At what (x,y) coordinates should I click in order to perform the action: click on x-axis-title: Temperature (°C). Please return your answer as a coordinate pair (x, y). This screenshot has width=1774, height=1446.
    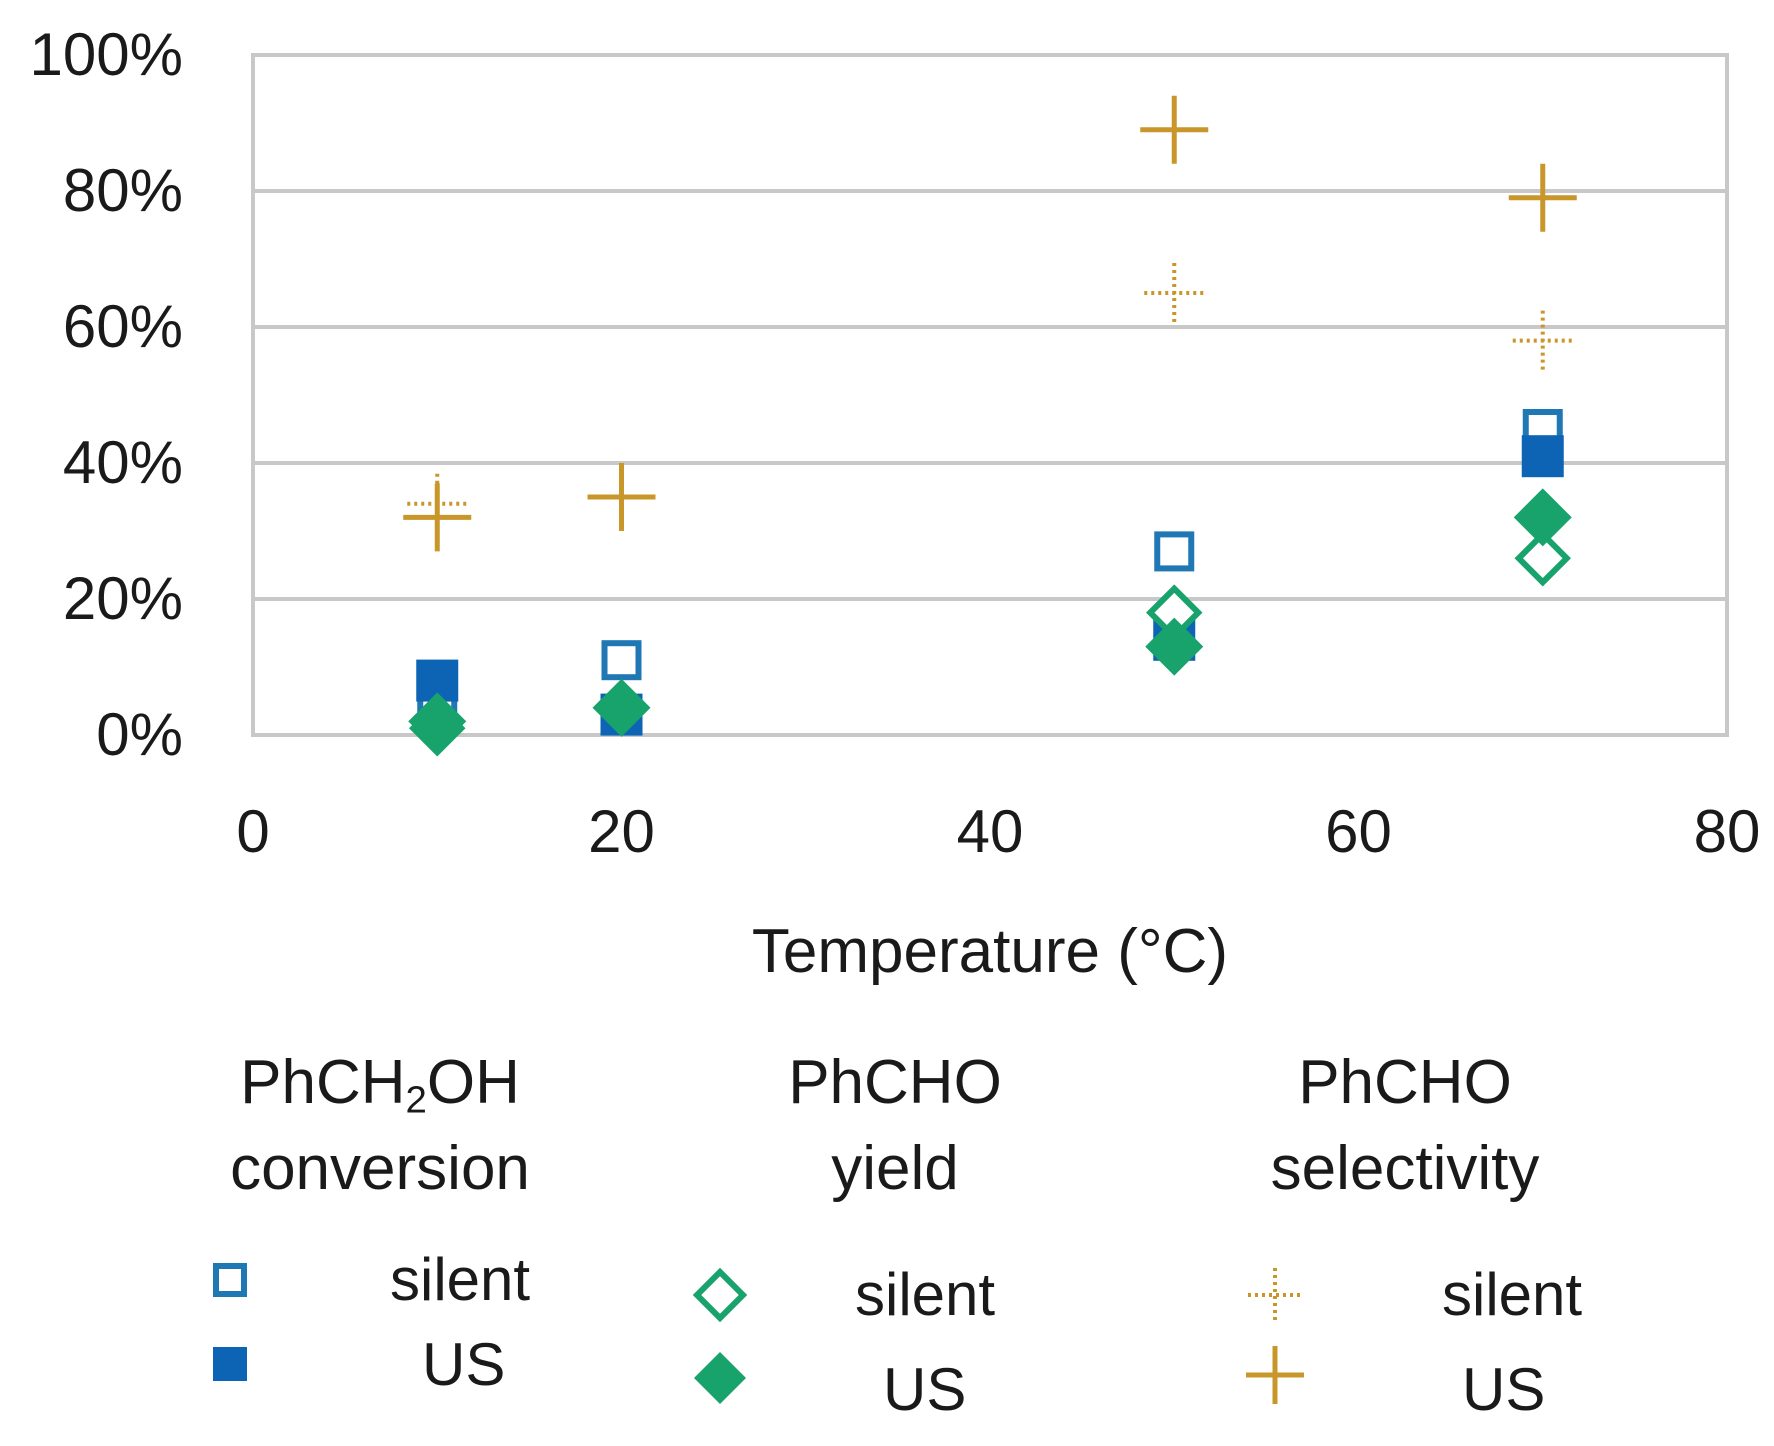
    Looking at the image, I should click on (990, 951).